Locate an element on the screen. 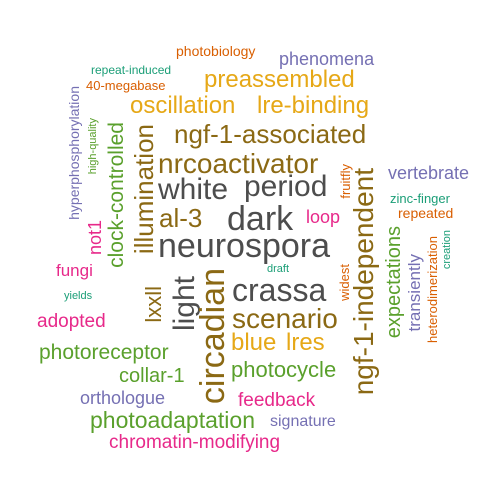  word-vertebrate: vertebrate is located at coordinates (429, 173).